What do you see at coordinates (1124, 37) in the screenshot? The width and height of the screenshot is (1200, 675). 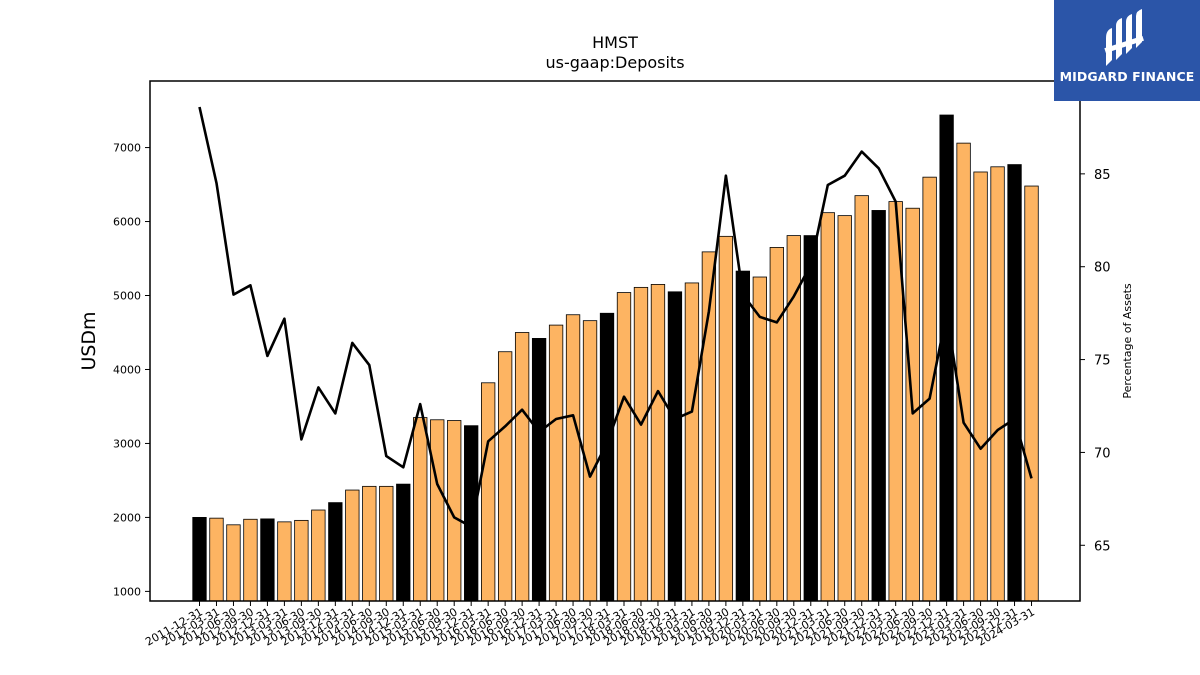 I see `midgard-logo-icon` at bounding box center [1124, 37].